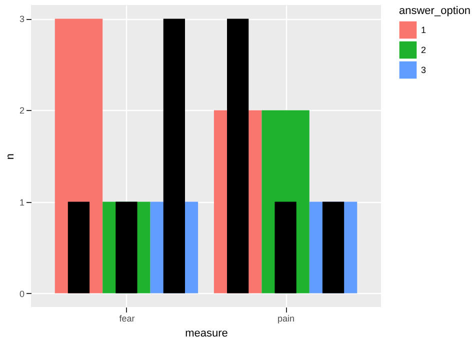 Image resolution: width=474 pixels, height=338 pixels. Describe the element at coordinates (127, 319) in the screenshot. I see `x-tick-label: fear` at that location.